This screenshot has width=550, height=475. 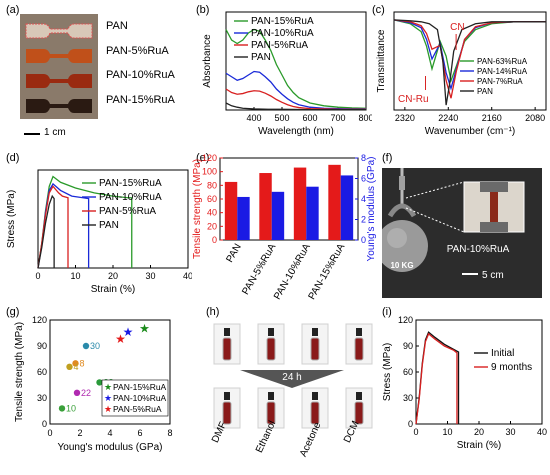 What do you see at coordinates (259, 269) in the screenshot?
I see `category-label: PAN-5%RuA` at bounding box center [259, 269].